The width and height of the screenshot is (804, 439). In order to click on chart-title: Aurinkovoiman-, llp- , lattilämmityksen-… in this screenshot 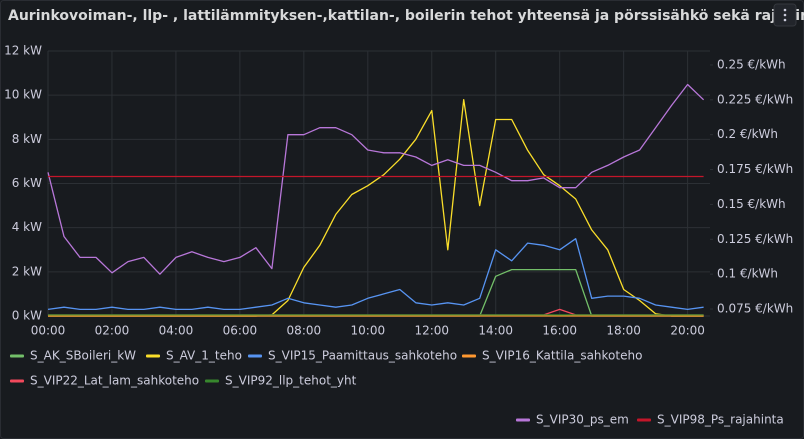, I will do `click(406, 16)`.